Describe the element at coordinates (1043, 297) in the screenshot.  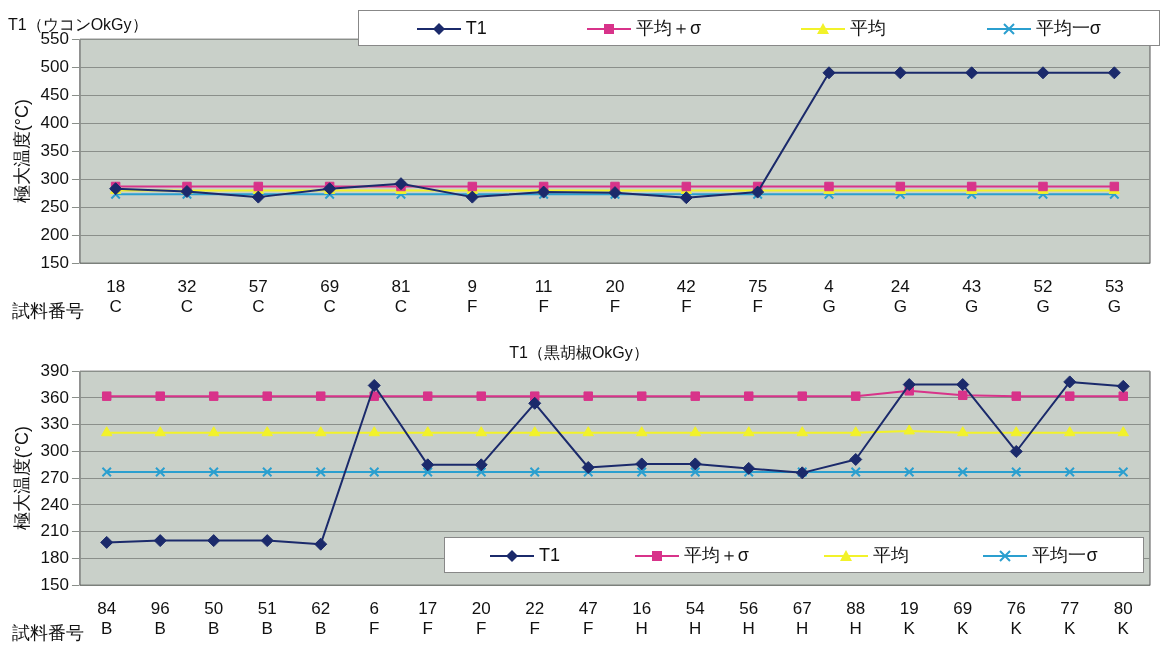
I see `x-tick-label: 52 G` at that location.